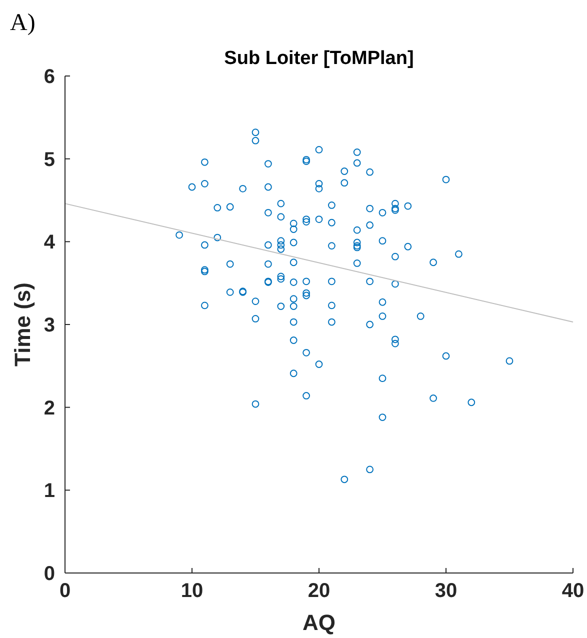 This screenshot has height=638, width=587. Describe the element at coordinates (49, 408) in the screenshot. I see `y-tick-label: 2` at that location.